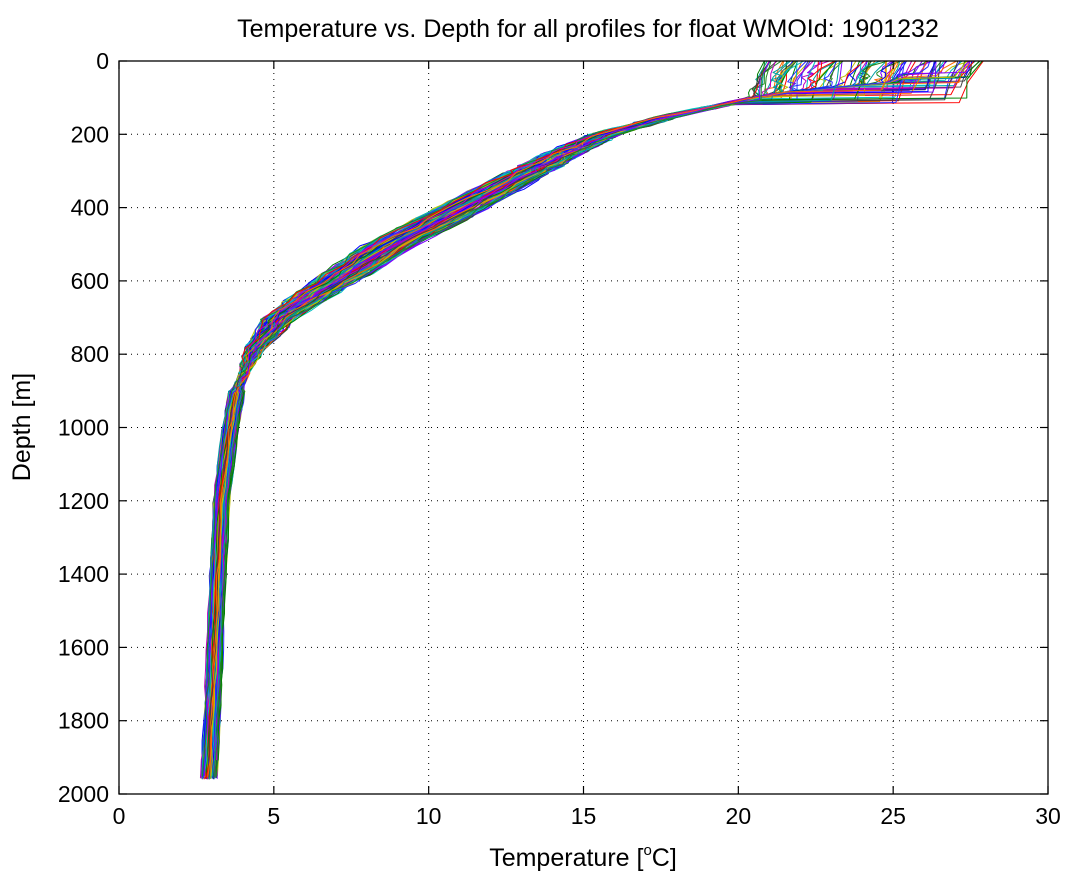 This screenshot has height=879, width=1073. I want to click on y-tick-label: 2000, so click(83, 794).